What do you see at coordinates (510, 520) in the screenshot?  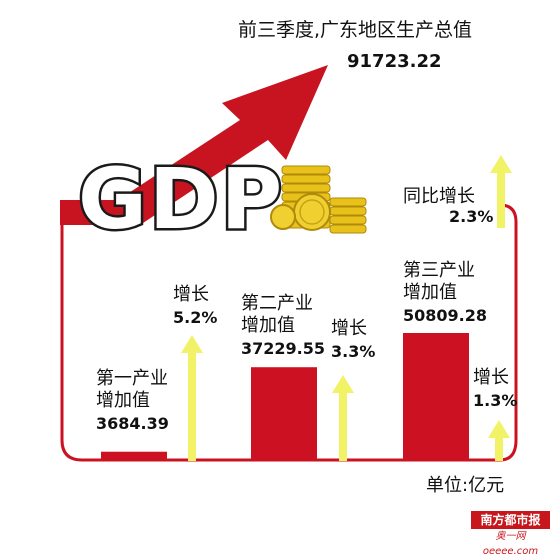 I see `newspaper-name: 南方都市报` at bounding box center [510, 520].